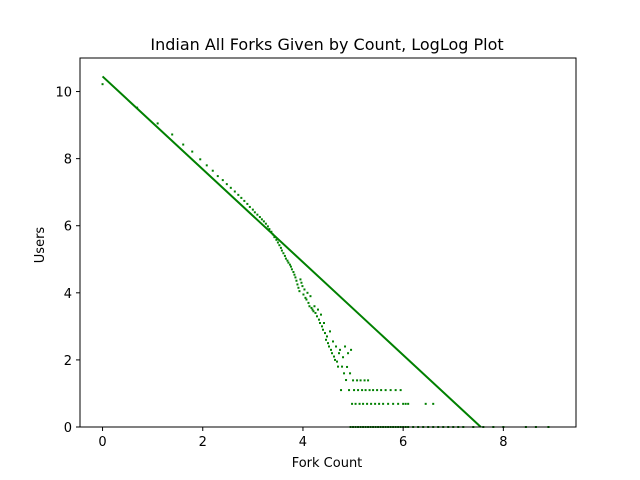  Describe the element at coordinates (203, 442) in the screenshot. I see `x-tick-label: 2` at that location.